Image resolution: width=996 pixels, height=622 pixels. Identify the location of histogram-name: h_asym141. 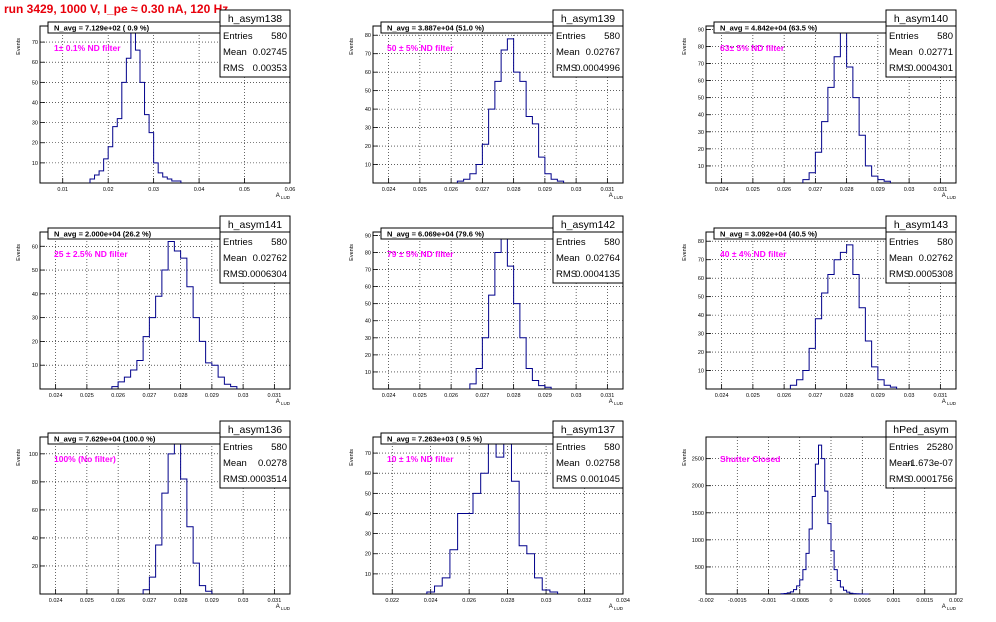
(255, 225).